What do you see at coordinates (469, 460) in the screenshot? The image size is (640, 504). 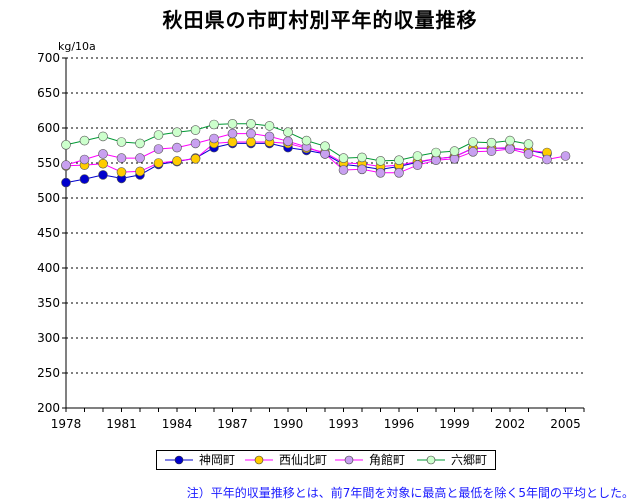 I see `legend-label: 六郷町` at bounding box center [469, 460].